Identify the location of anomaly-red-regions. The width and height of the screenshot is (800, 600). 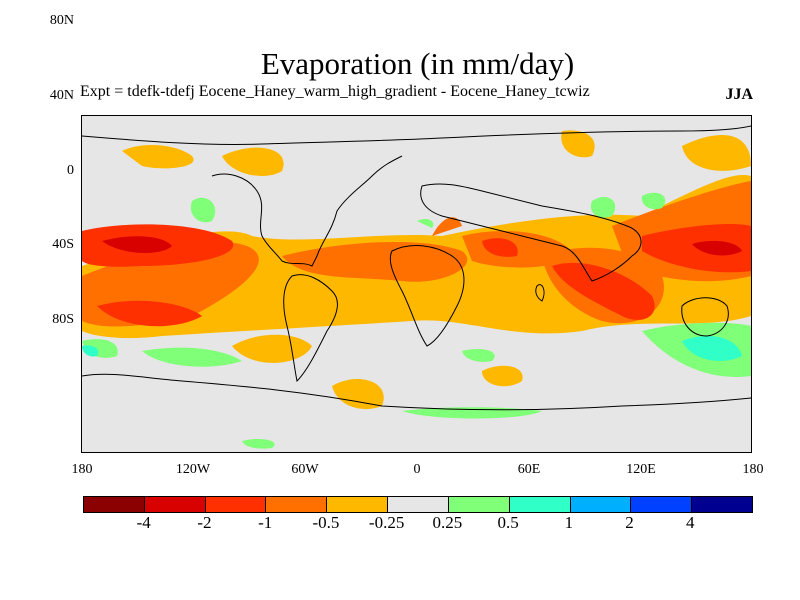
(416, 275).